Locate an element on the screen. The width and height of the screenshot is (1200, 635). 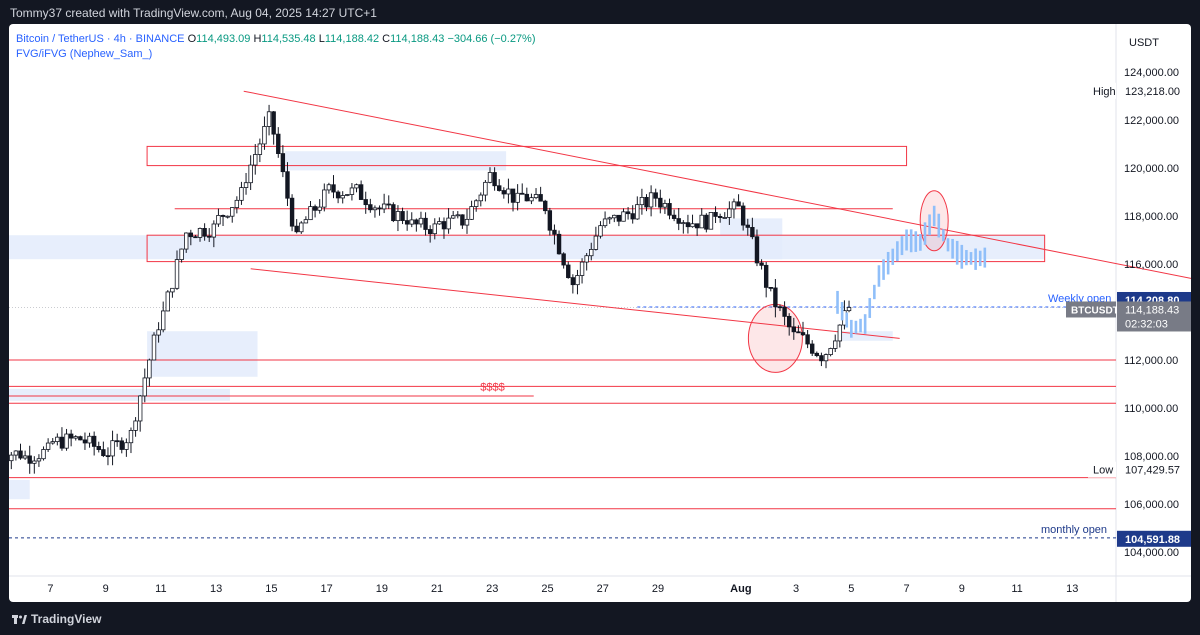
time-tick-label: 25 is located at coordinates (547, 589).